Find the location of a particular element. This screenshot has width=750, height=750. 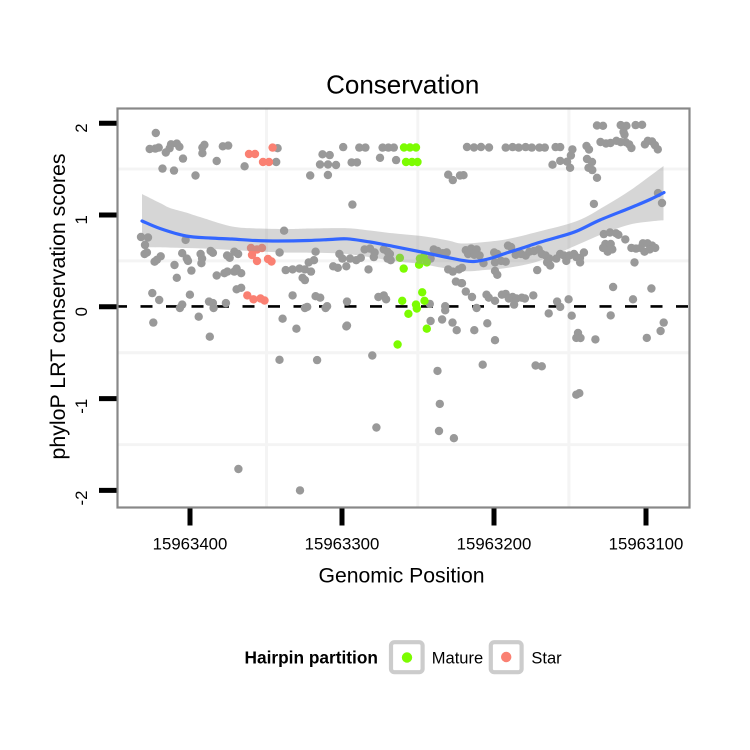

svg-text: 15963300 is located at coordinates (342, 544).